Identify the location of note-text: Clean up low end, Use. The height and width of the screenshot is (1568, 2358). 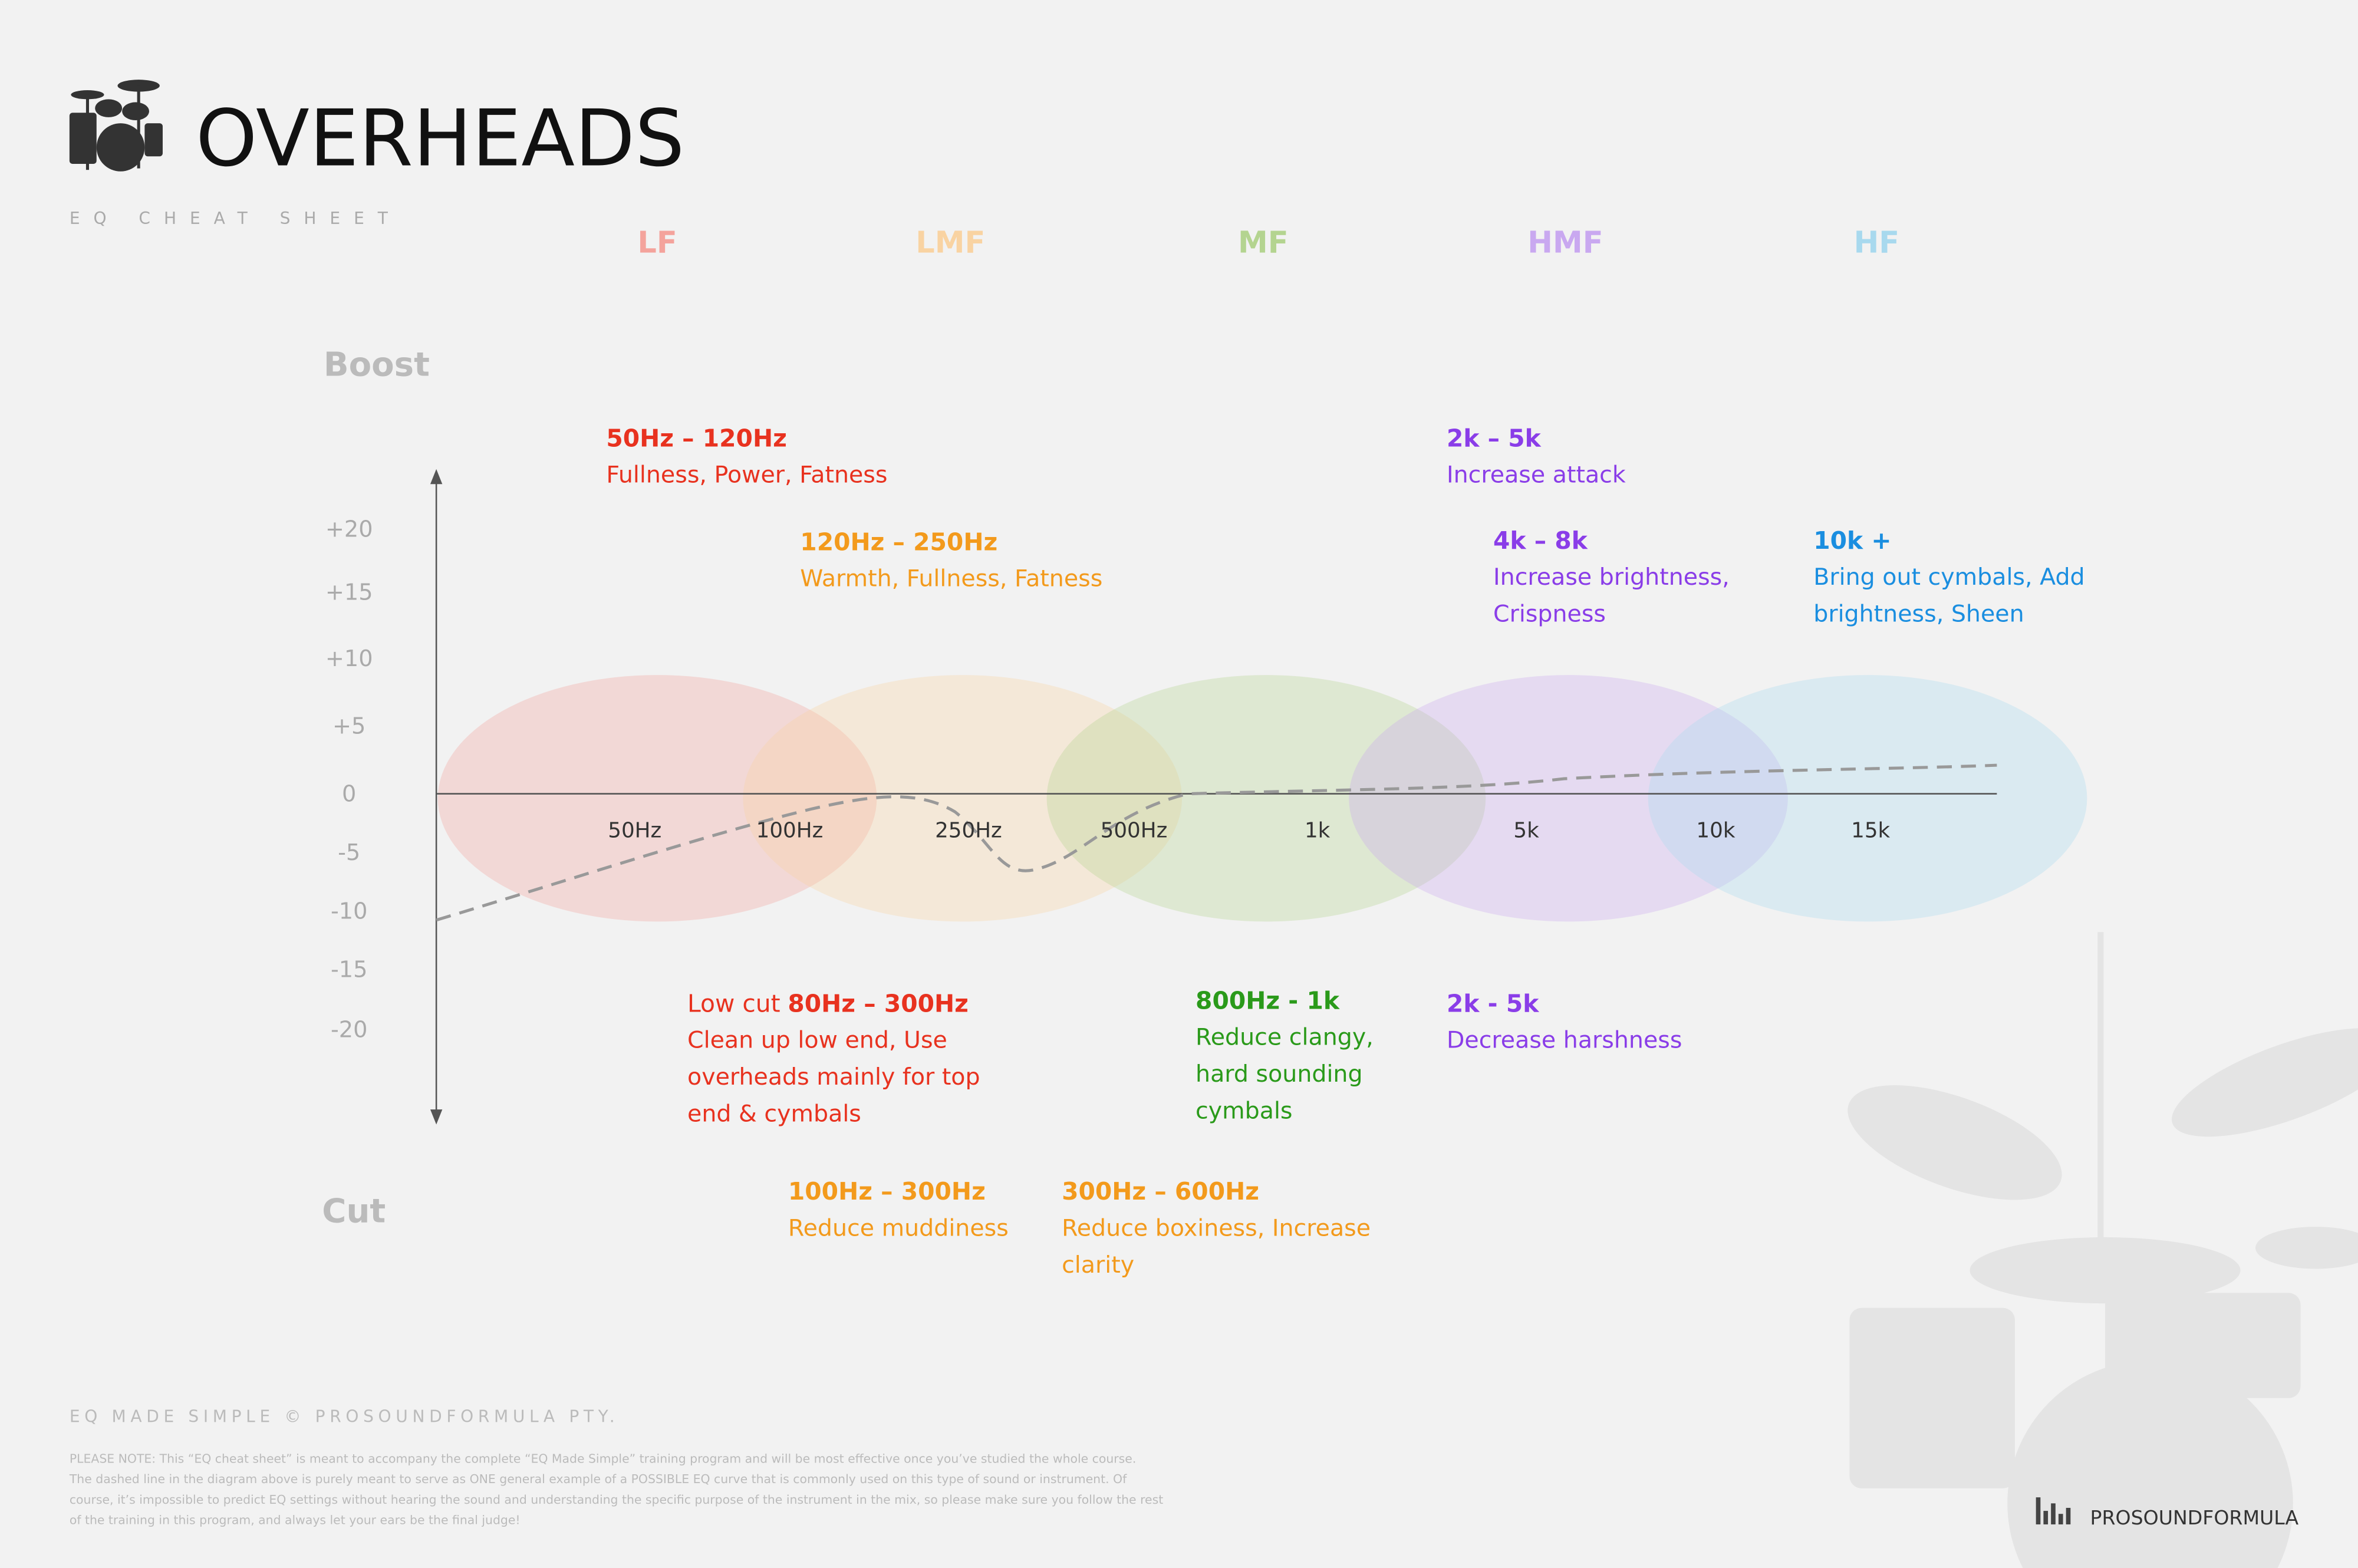
(817, 1040).